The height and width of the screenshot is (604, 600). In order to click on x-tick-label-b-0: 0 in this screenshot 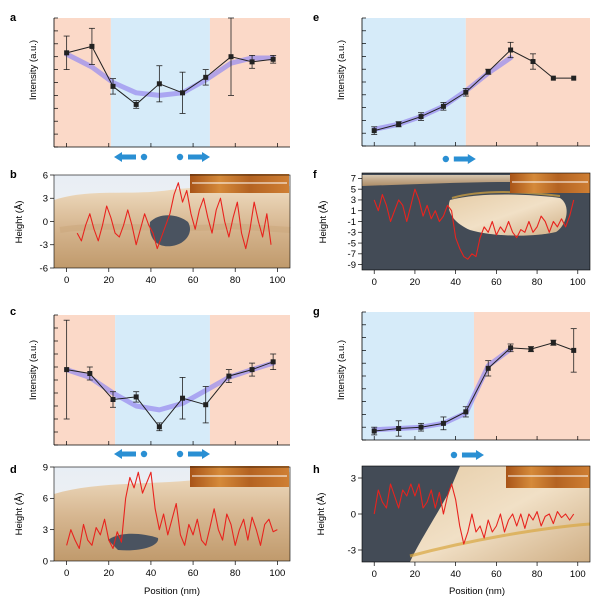, I will do `click(66, 280)`.